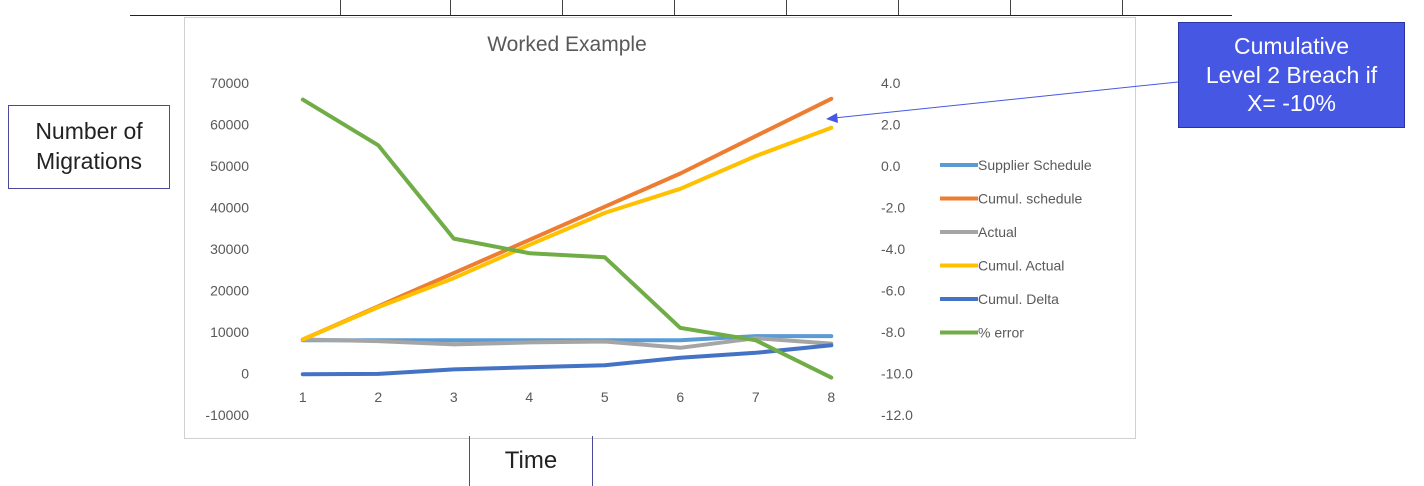 The image size is (1424, 486). What do you see at coordinates (605, 397) in the screenshot?
I see `x-tick-label: 5` at bounding box center [605, 397].